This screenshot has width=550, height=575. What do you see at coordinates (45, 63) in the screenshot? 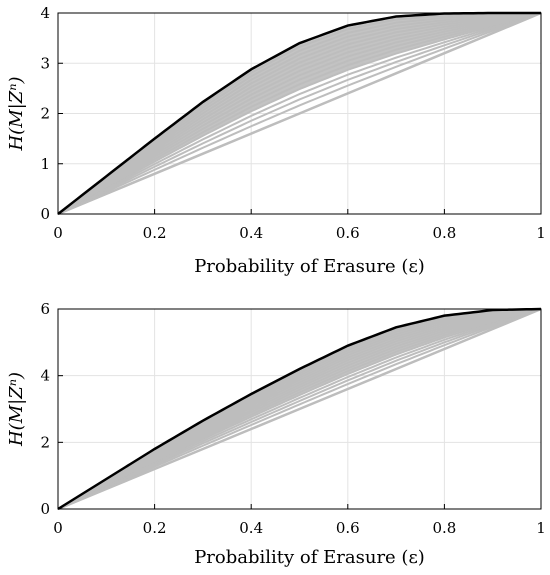
I see `y-tick-label: 3` at bounding box center [45, 63].